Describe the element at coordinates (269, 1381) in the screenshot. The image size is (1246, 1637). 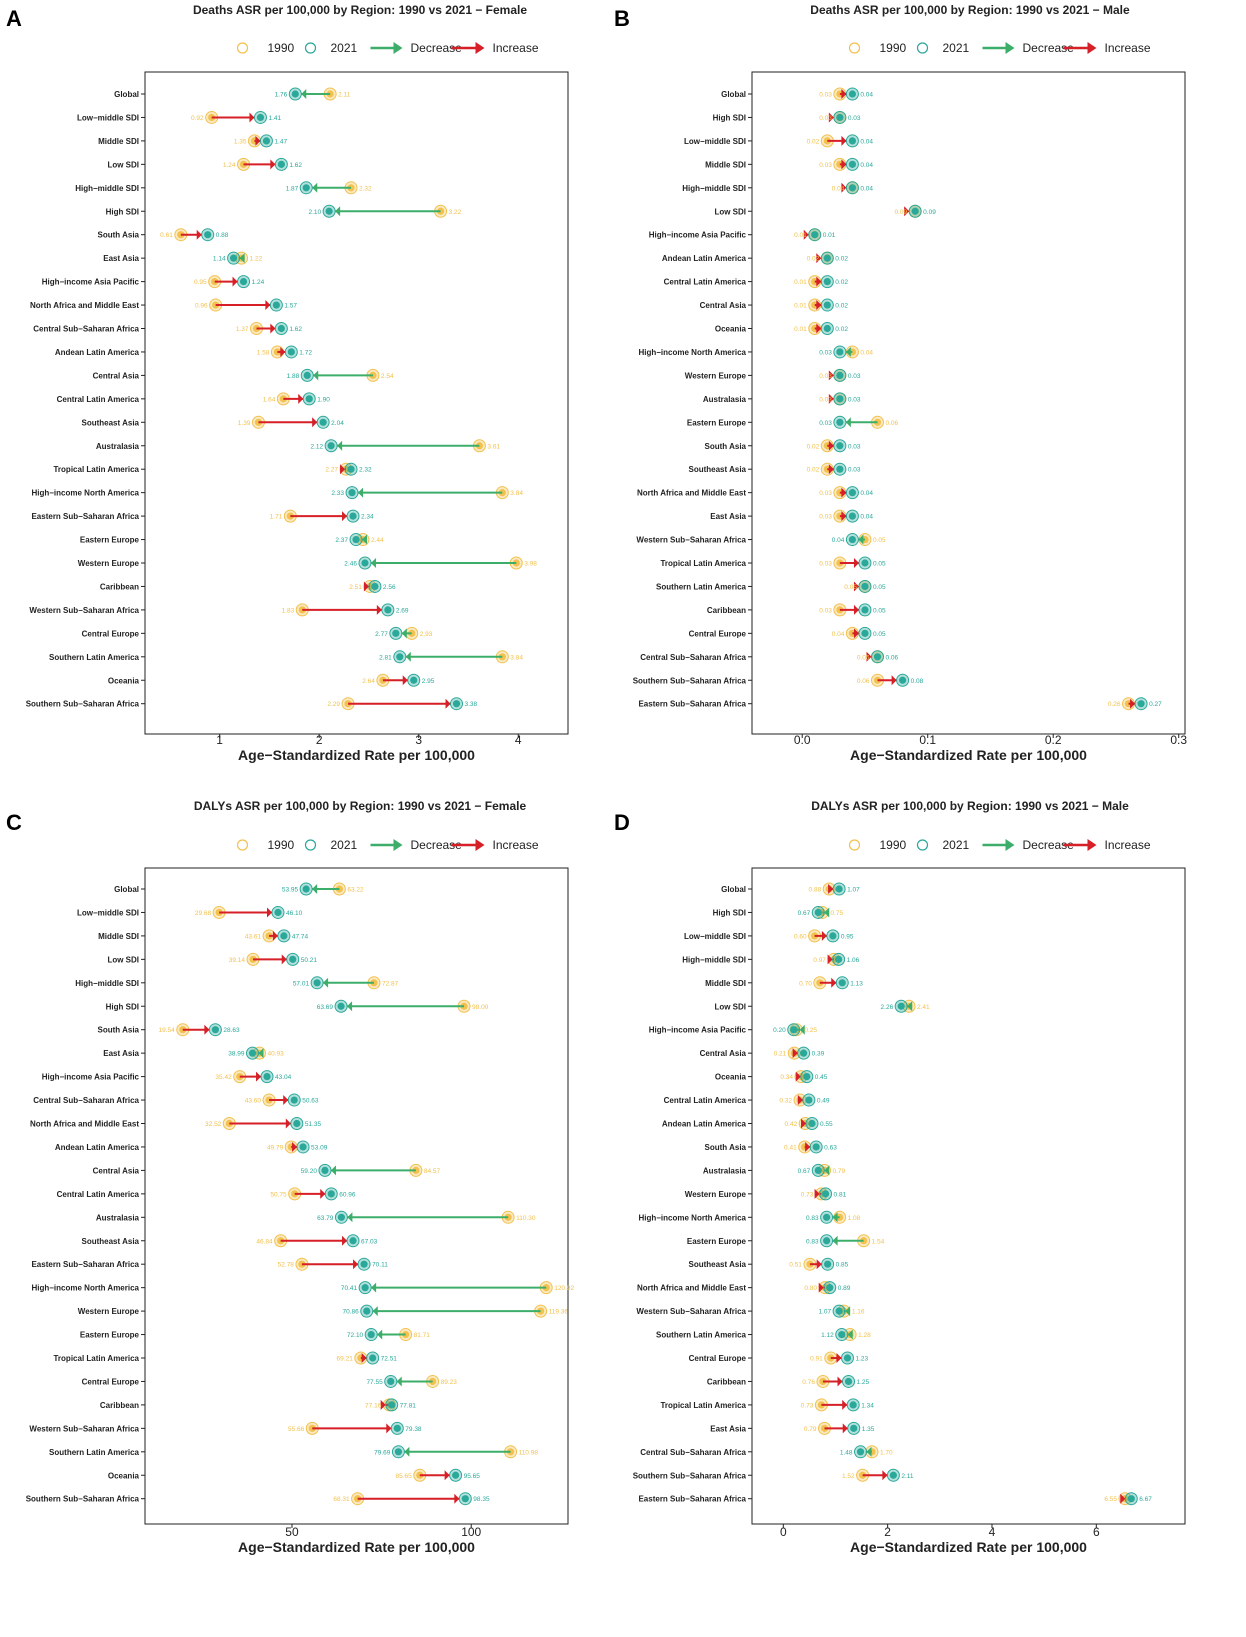
I see `data-row: Central Europe 77.55 89.23` at that location.